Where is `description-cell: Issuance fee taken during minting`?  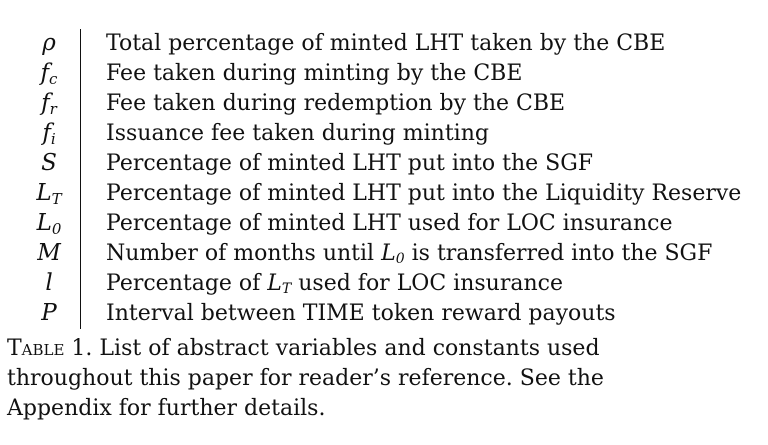
description-cell: Issuance fee taken during minting is located at coordinates (297, 133).